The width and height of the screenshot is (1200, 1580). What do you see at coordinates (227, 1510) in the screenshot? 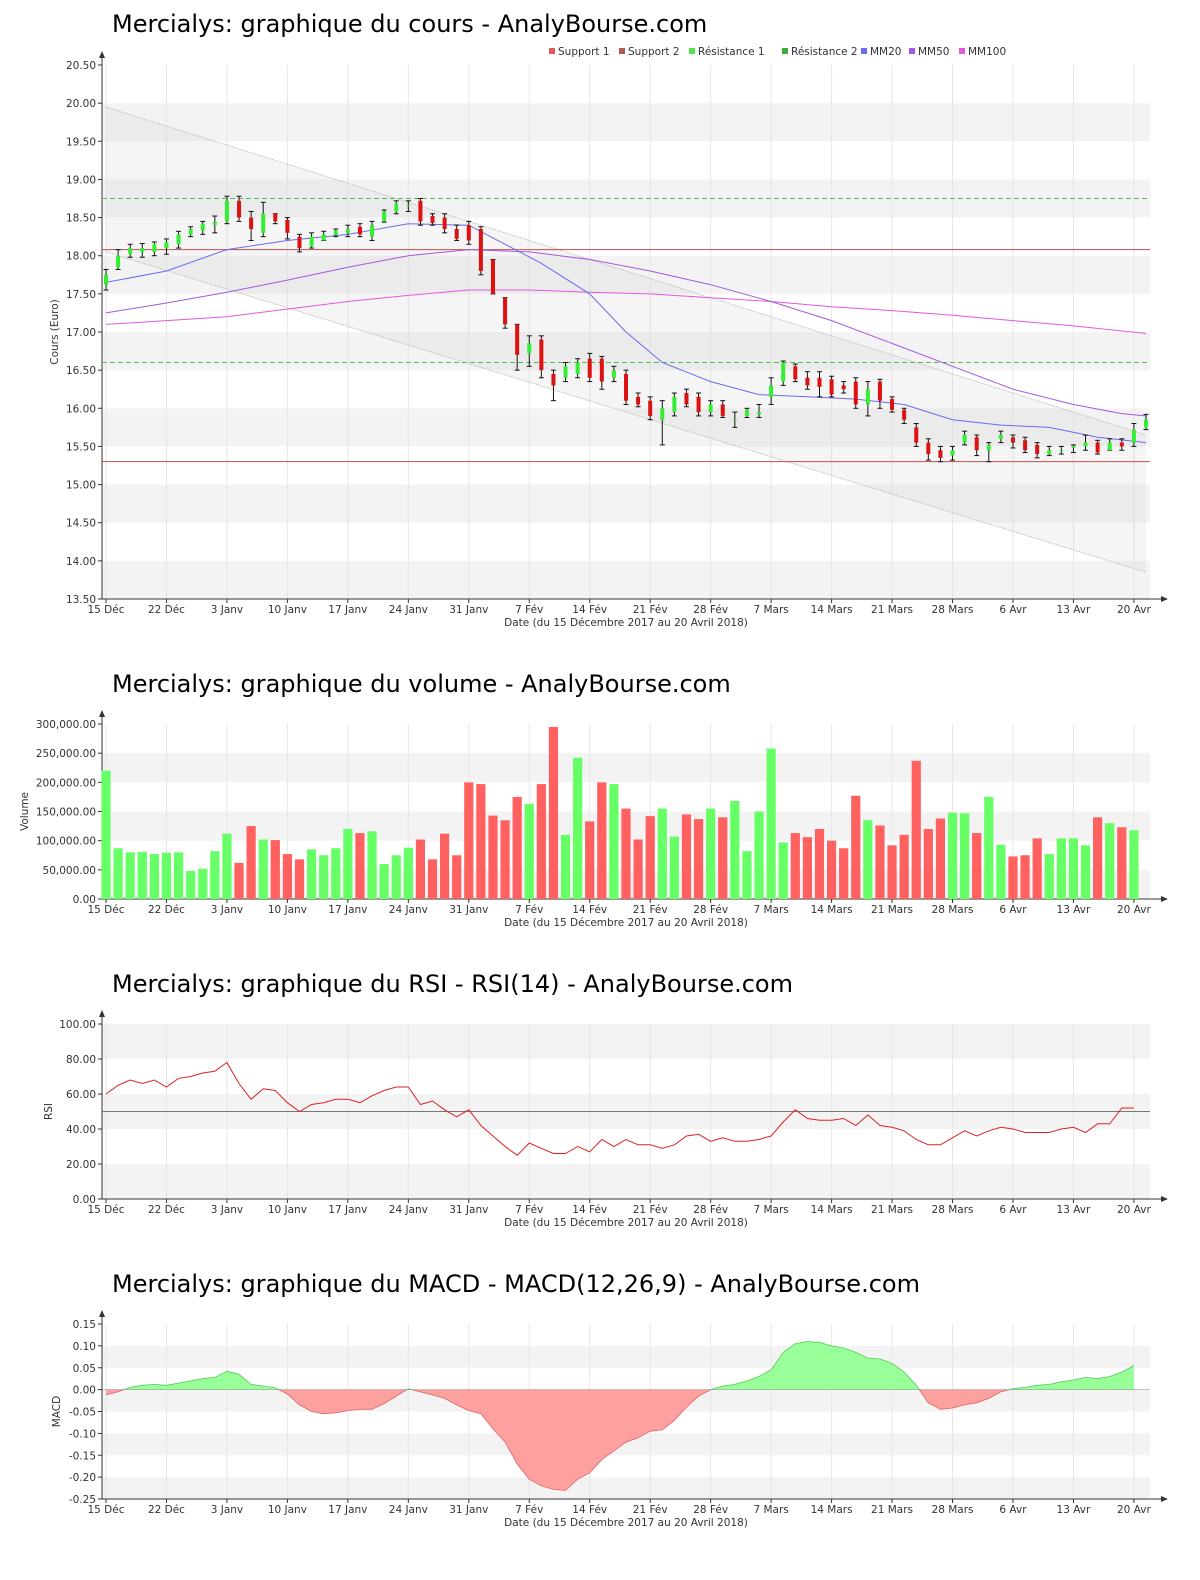
I see `x-tick-label: 3 Janv` at bounding box center [227, 1510].